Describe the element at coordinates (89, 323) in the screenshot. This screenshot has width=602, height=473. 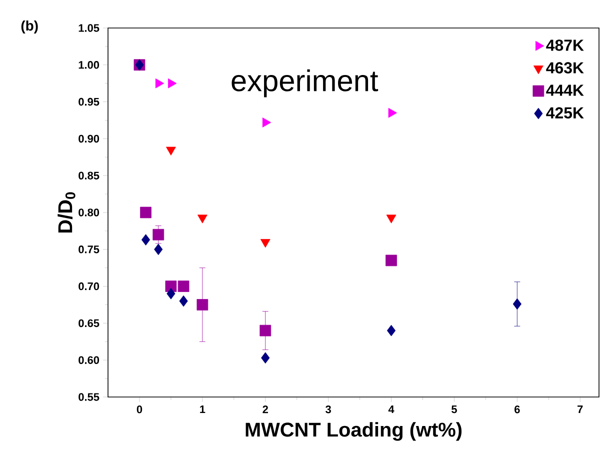
I see `y-tick-label: 0.65` at that location.